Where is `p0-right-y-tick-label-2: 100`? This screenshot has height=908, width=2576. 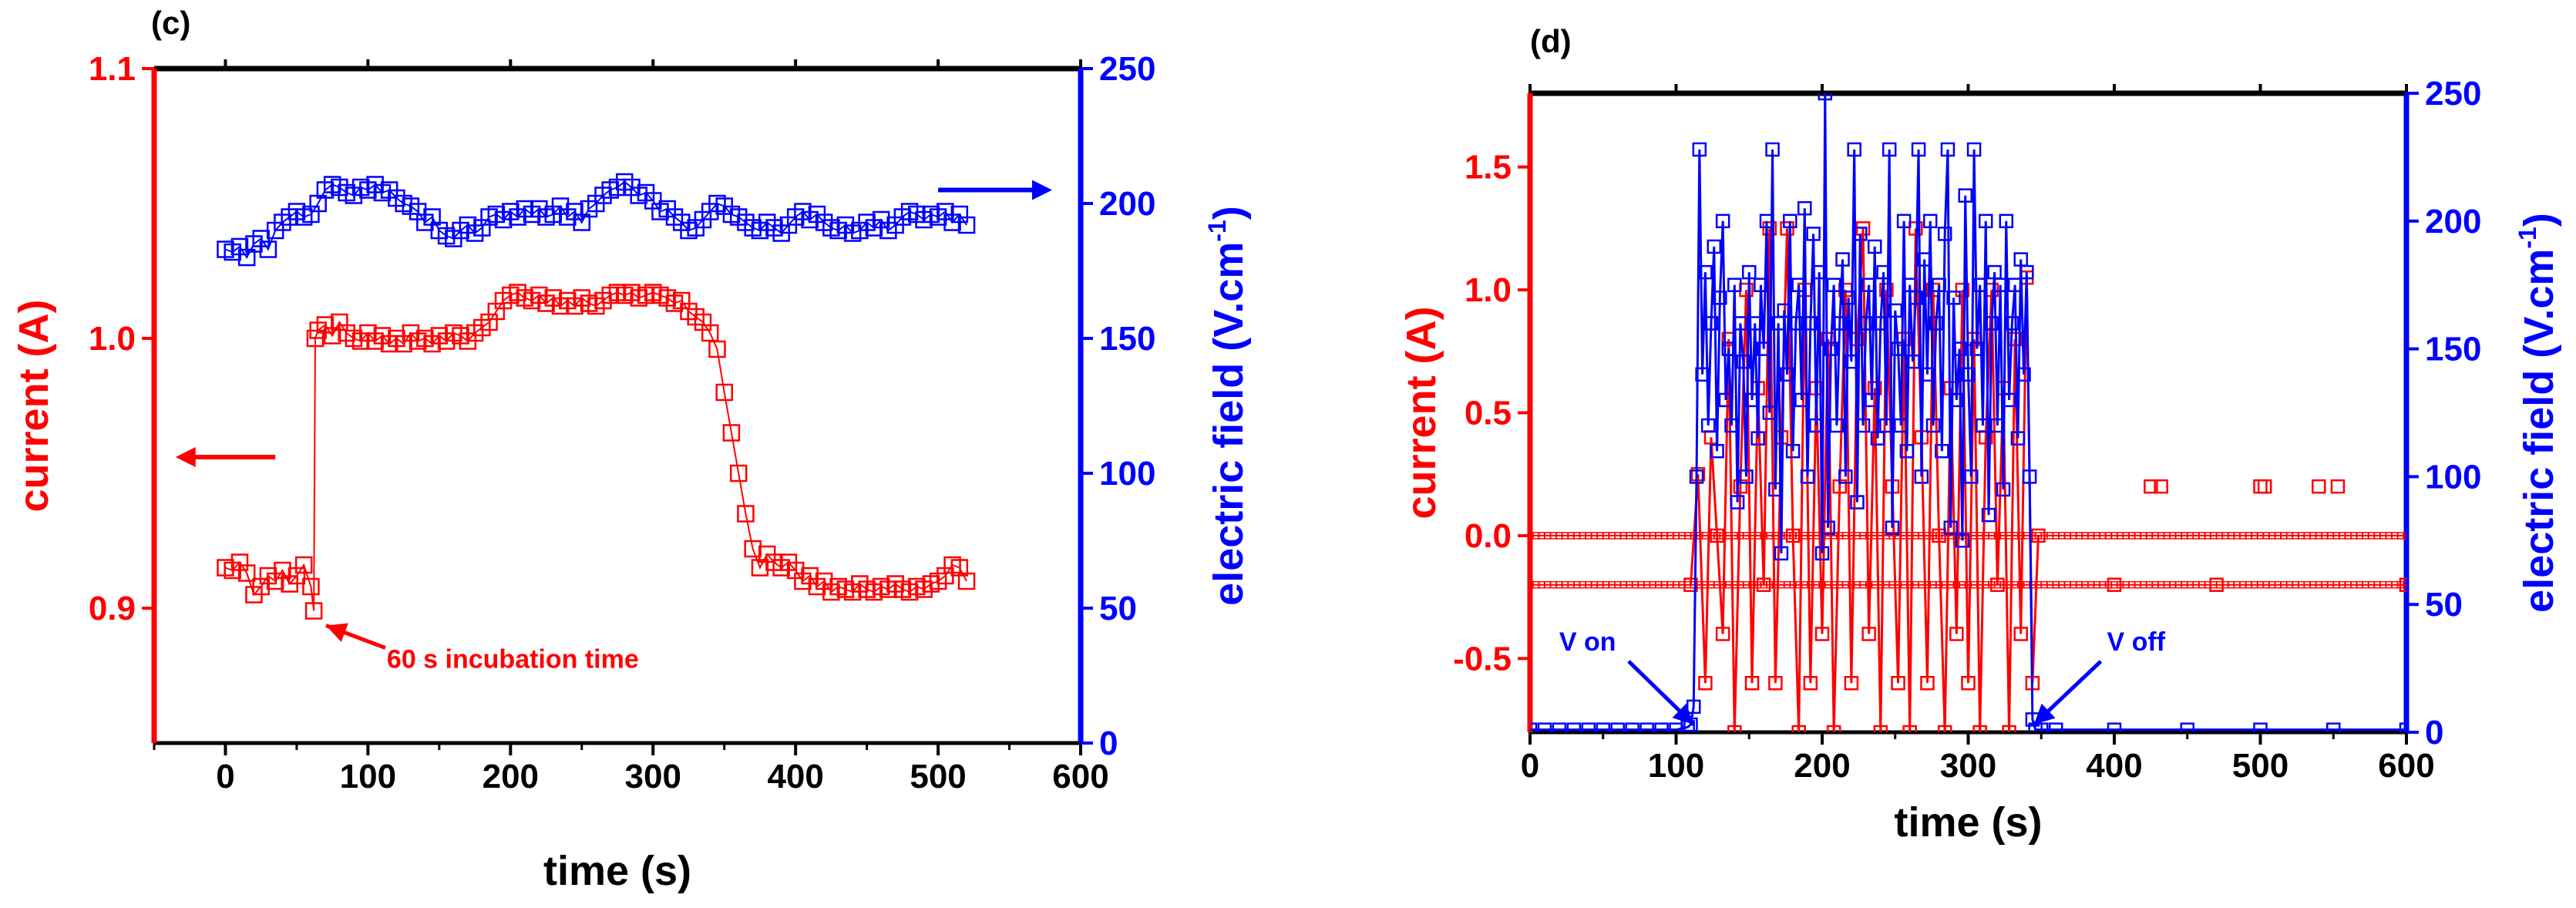
p0-right-y-tick-label-2: 100 is located at coordinates (1127, 474).